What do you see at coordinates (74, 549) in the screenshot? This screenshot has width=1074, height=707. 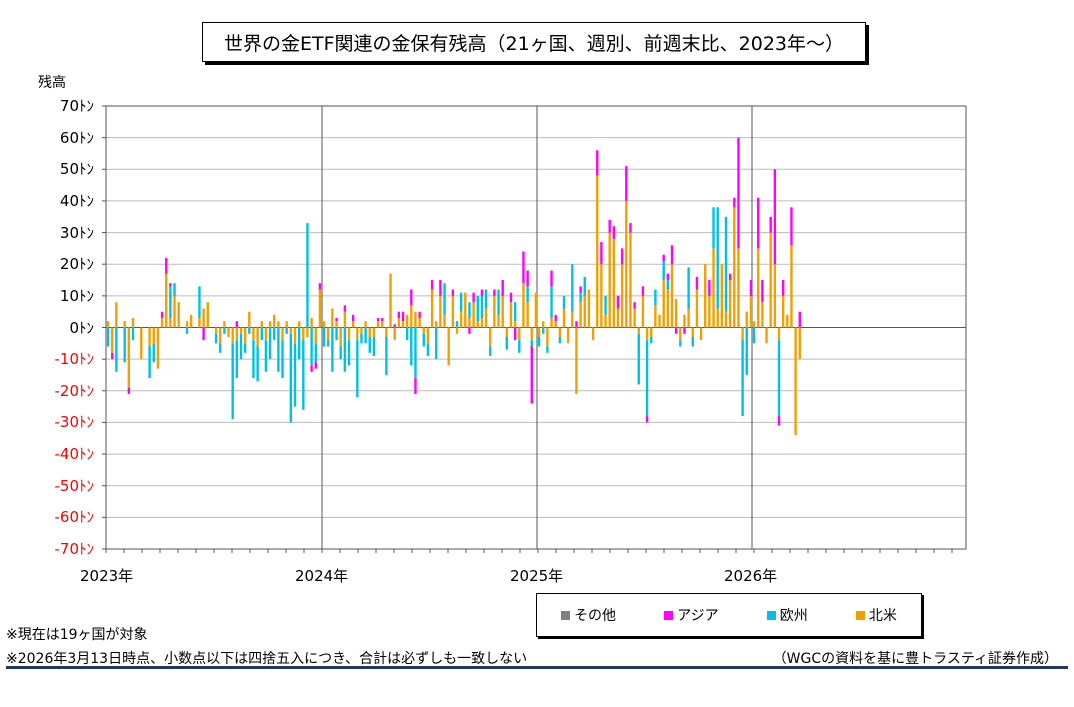 I see `y-tick-label: -70ﾄﾝ` at bounding box center [74, 549].